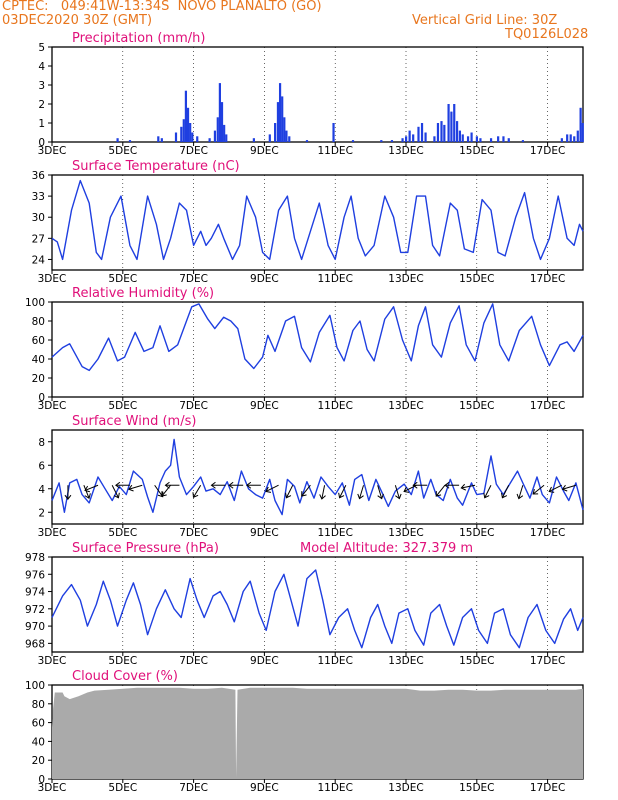 This screenshot has height=800, width=618. I want to click on panel-frame, so click(317, 604).